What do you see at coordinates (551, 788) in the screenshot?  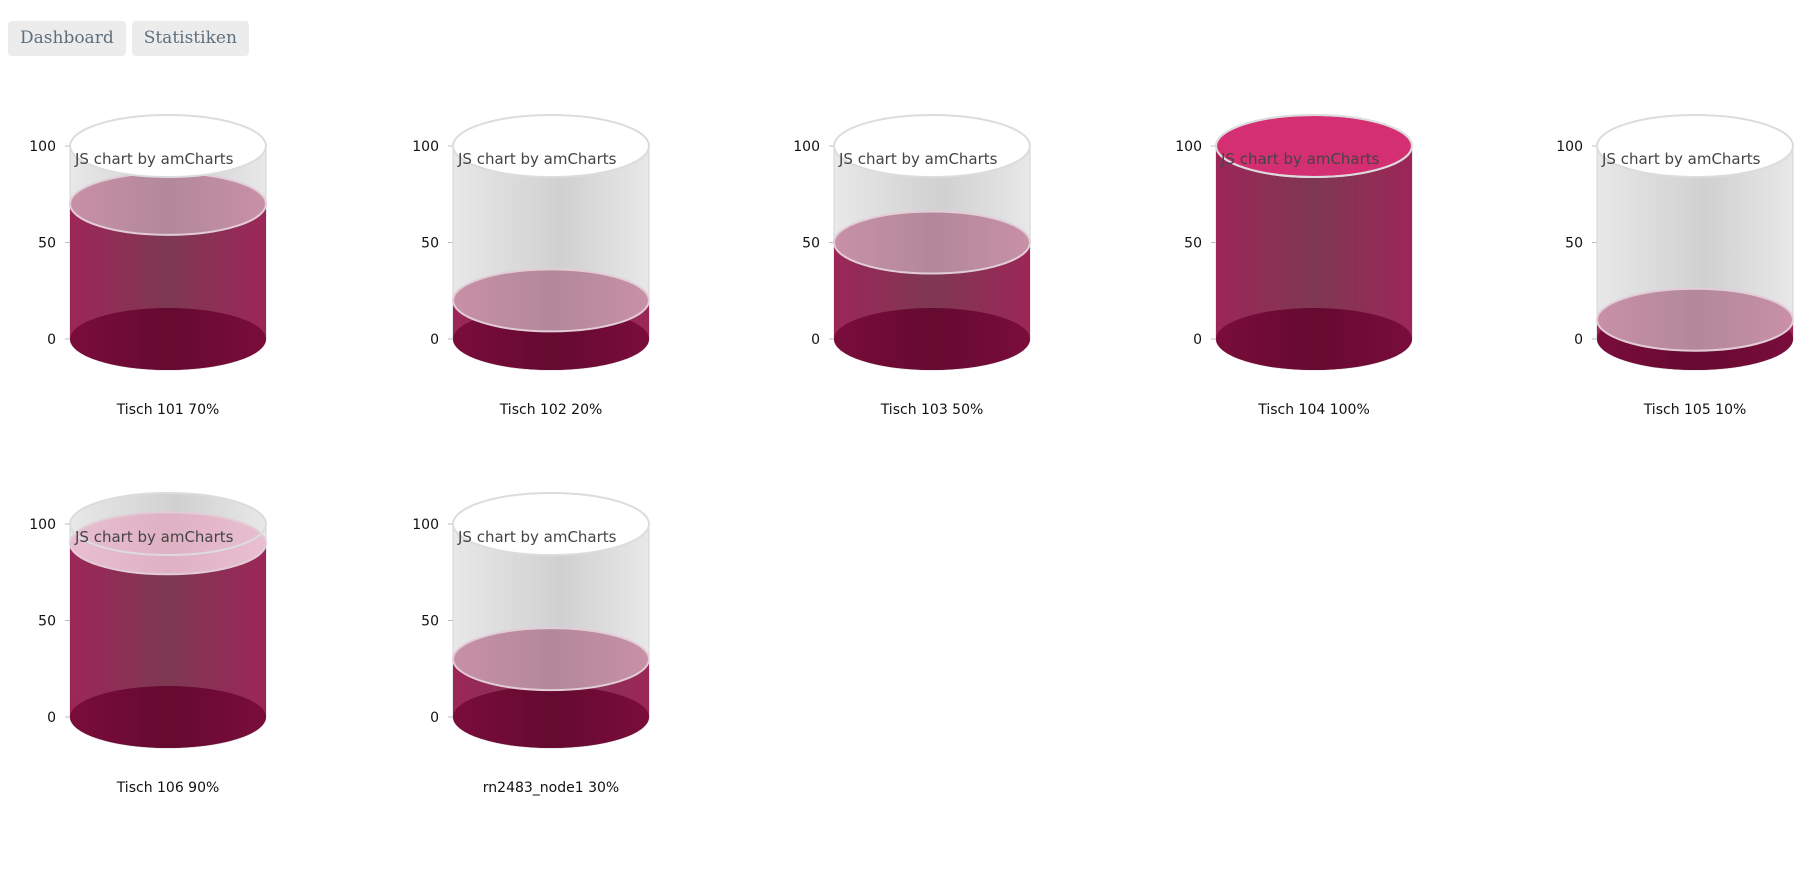 I see `cylinder-label: rn2483_node1 30%` at bounding box center [551, 788].